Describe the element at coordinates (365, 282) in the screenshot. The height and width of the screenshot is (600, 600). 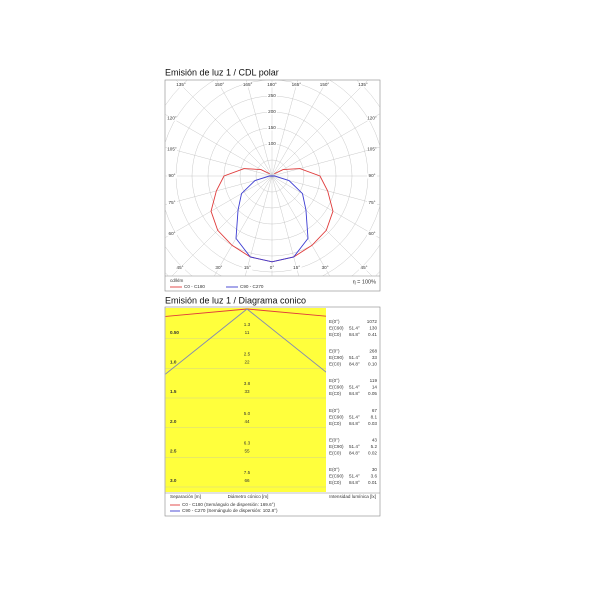
I see `efficiency: η = 100%` at that location.